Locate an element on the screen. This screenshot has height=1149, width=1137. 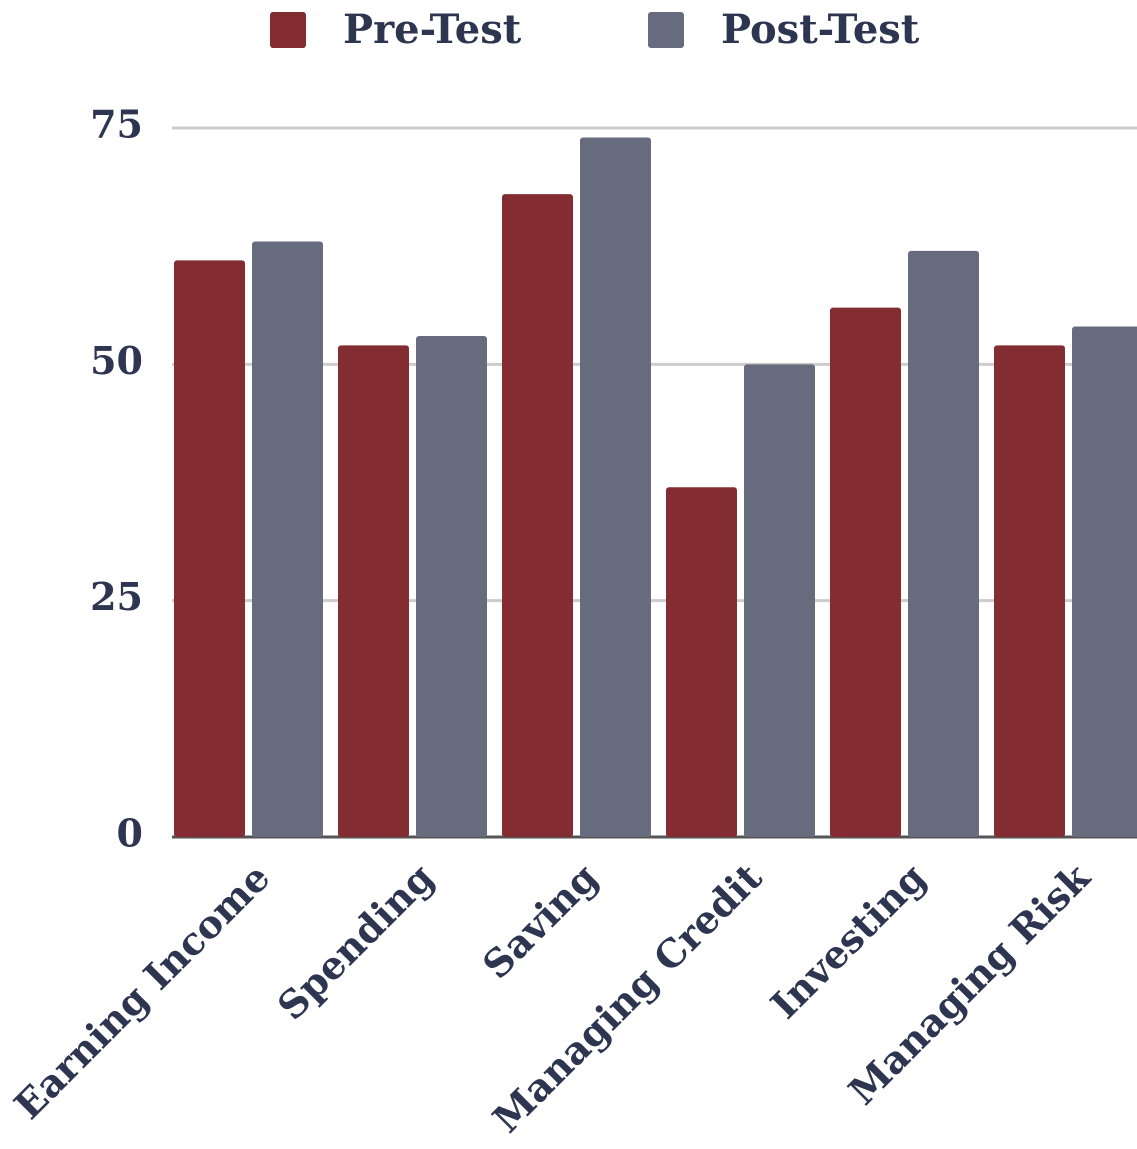
x-tick-label: Earning Income is located at coordinates (141, 991).